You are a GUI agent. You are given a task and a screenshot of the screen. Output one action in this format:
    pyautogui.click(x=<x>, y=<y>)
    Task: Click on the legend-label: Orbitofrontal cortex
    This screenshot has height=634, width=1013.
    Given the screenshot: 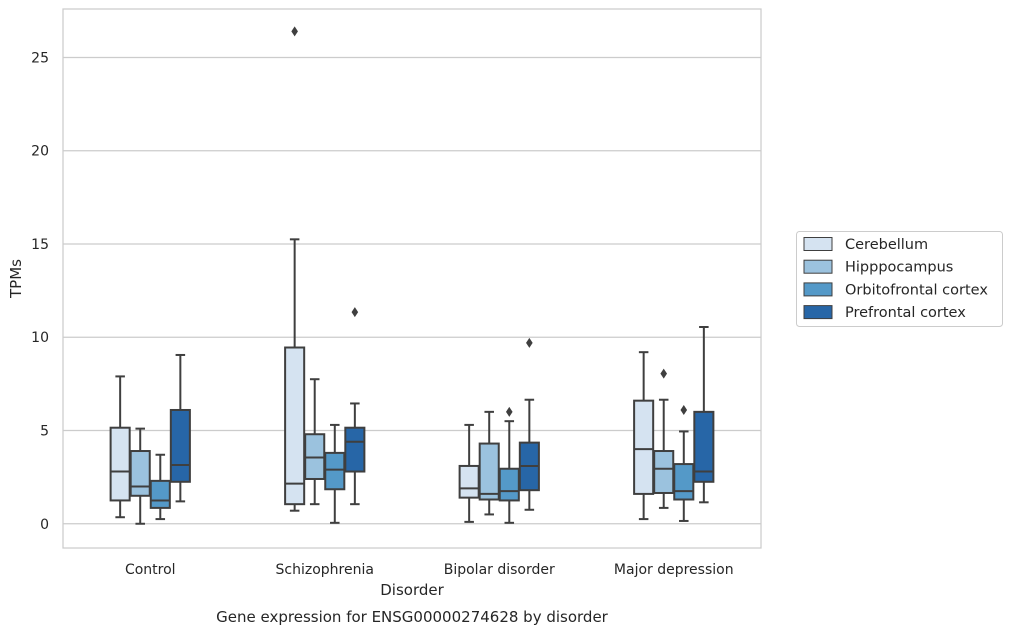 What is the action you would take?
    pyautogui.click(x=916, y=290)
    